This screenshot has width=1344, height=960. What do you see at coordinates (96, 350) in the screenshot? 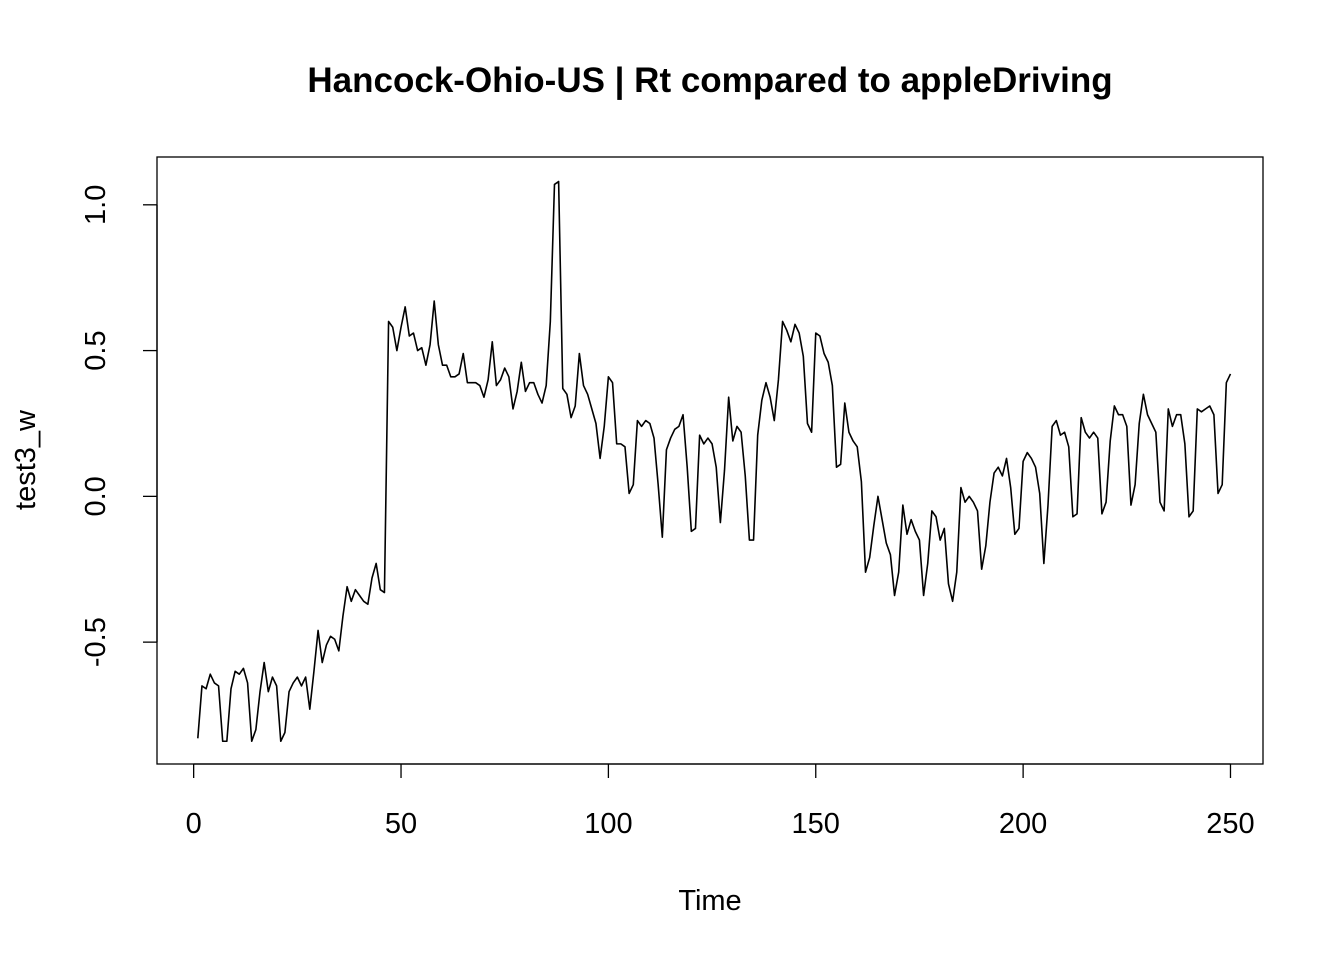
I see `y-tick-label: 0.5` at bounding box center [96, 350].